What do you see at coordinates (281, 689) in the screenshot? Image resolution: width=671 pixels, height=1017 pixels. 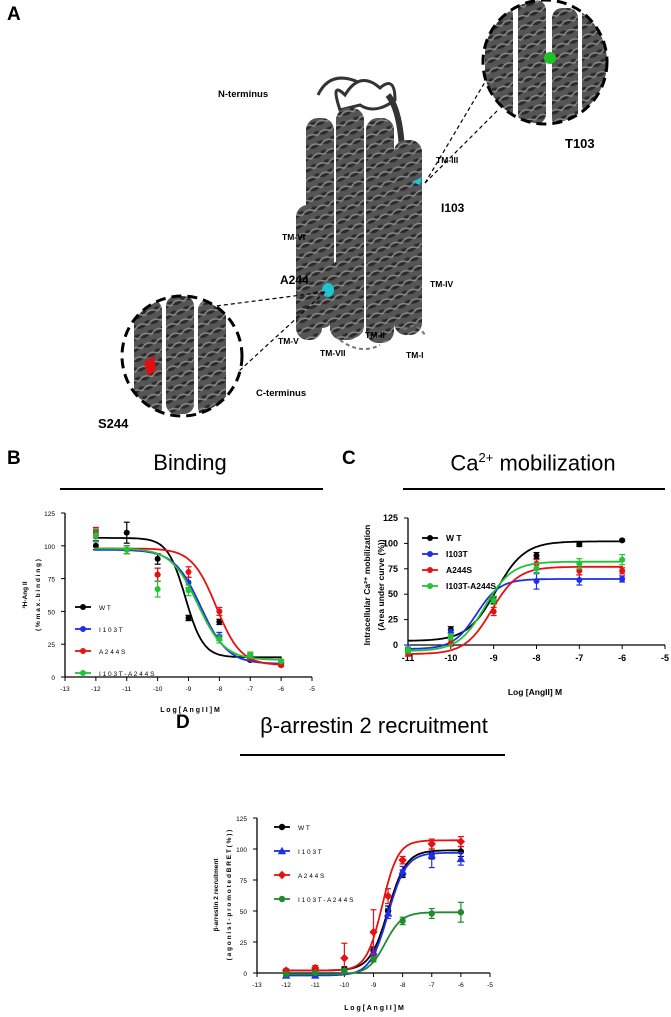 I see `chart-b-xtick-label: -6` at bounding box center [281, 689].